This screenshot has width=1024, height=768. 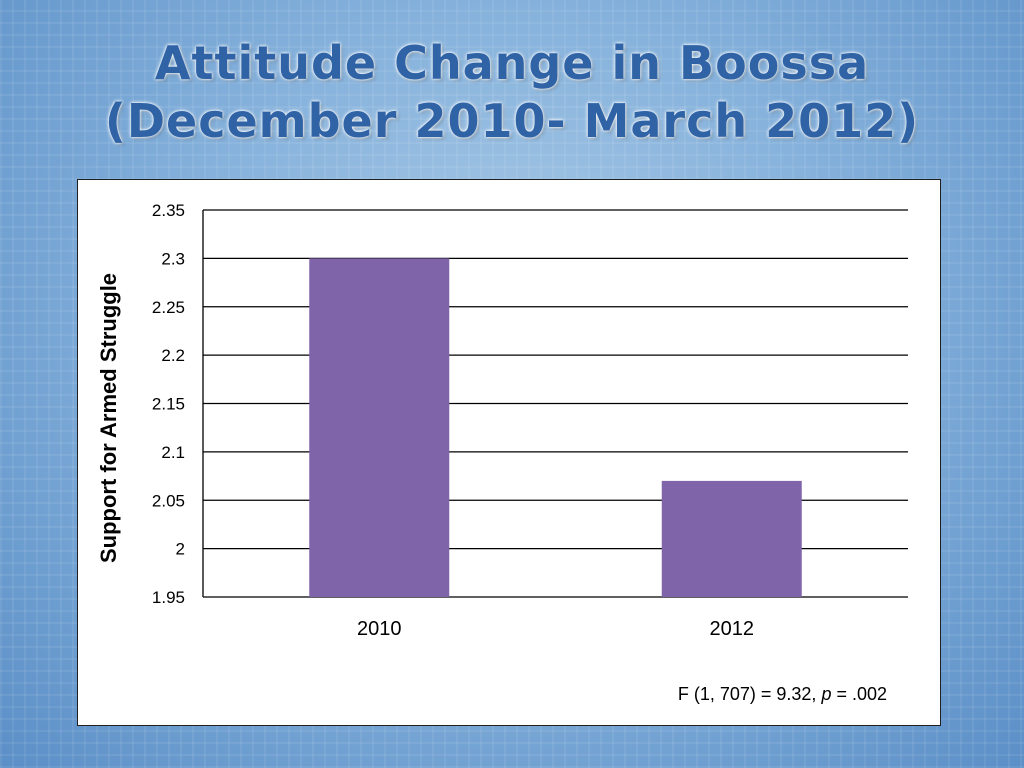 What do you see at coordinates (108, 418) in the screenshot?
I see `y-axis-label: Support for Armed Struggle` at bounding box center [108, 418].